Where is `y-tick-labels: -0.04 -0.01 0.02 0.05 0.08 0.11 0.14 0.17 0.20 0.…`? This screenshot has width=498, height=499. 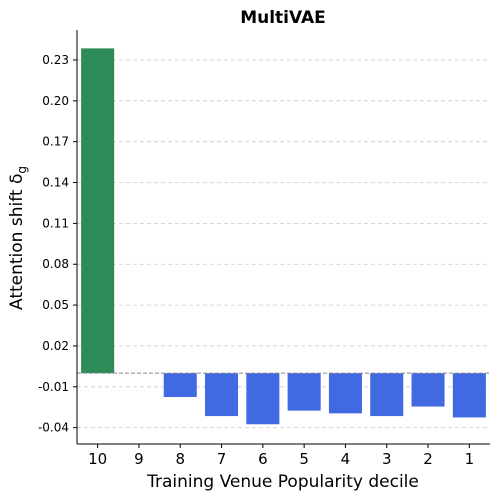
y-tick-labels: -0.04 -0.01 0.02 0.05 0.08 0.11 0.14 0.17 0.20 0.… is located at coordinates (53, 244).